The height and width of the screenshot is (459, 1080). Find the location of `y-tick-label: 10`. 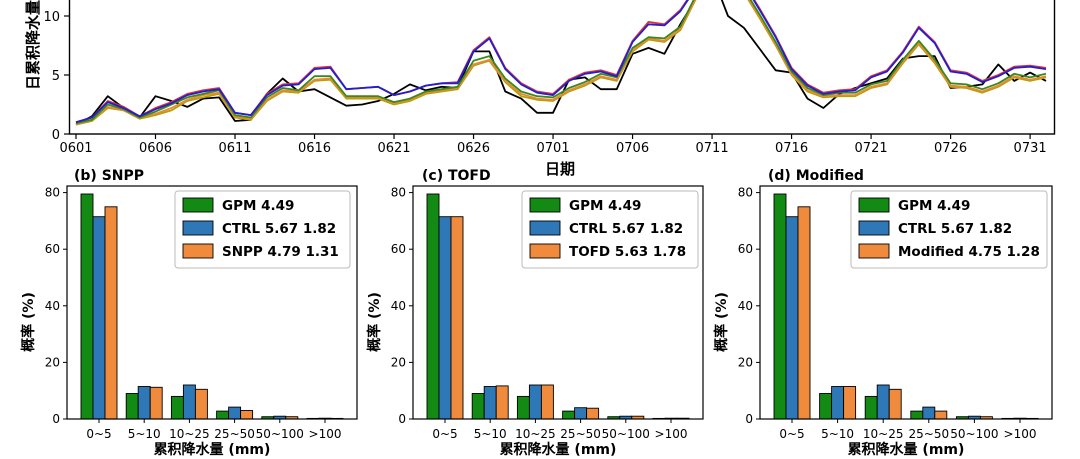

y-tick-label: 10 is located at coordinates (51, 17).